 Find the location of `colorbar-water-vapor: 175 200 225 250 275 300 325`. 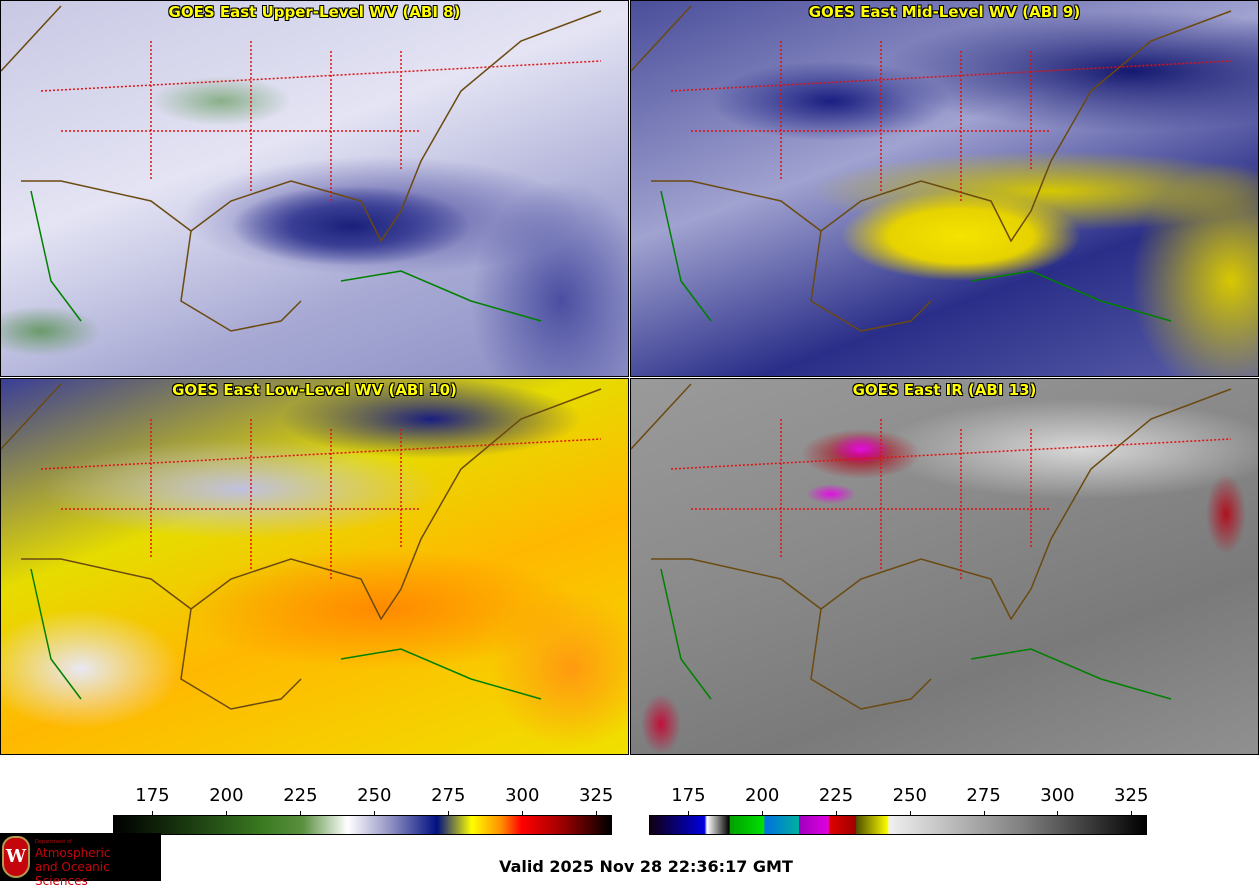

colorbar-water-vapor: 175 200 225 250 275 300 325 is located at coordinates (363, 810).